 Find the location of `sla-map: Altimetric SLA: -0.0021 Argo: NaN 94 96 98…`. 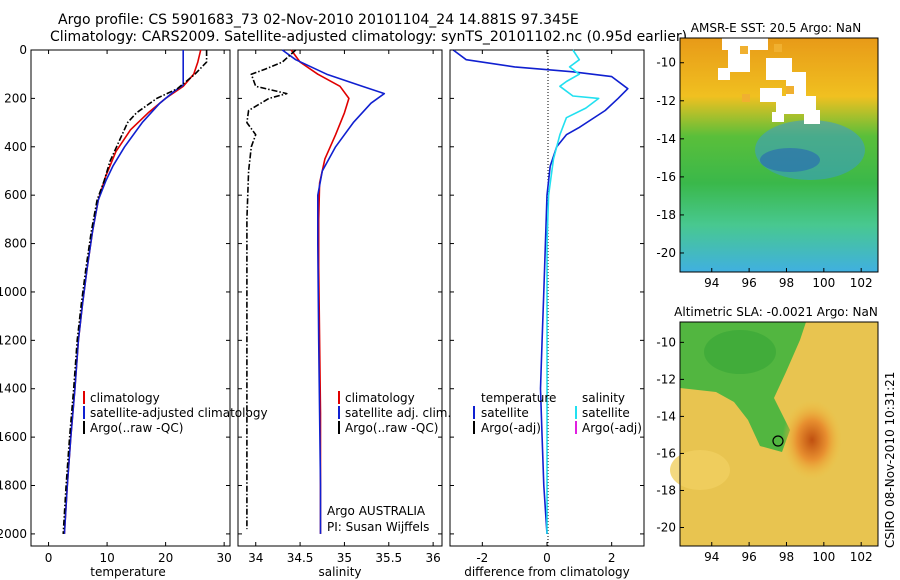

sla-map: Altimetric SLA: -0.0021 Argo: NaN 94 96 98… is located at coordinates (767, 434).